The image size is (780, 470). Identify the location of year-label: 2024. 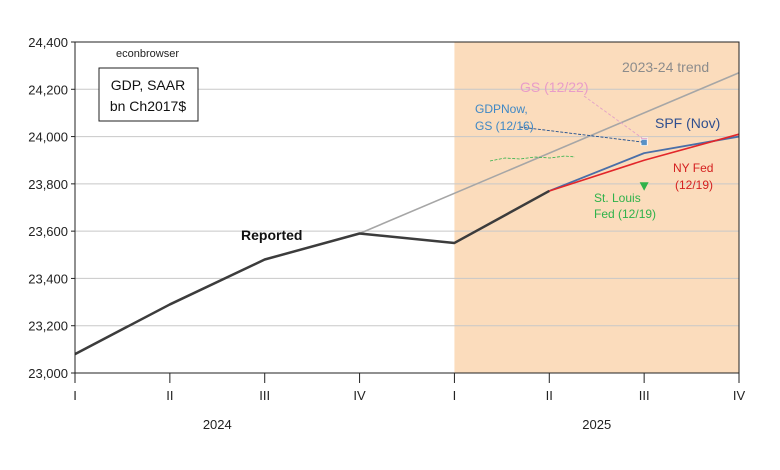
(217, 424).